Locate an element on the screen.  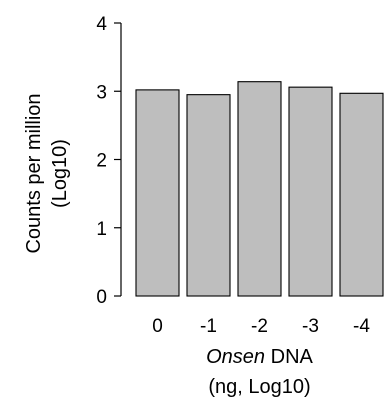
x-tick-label: -3 is located at coordinates (310, 326).